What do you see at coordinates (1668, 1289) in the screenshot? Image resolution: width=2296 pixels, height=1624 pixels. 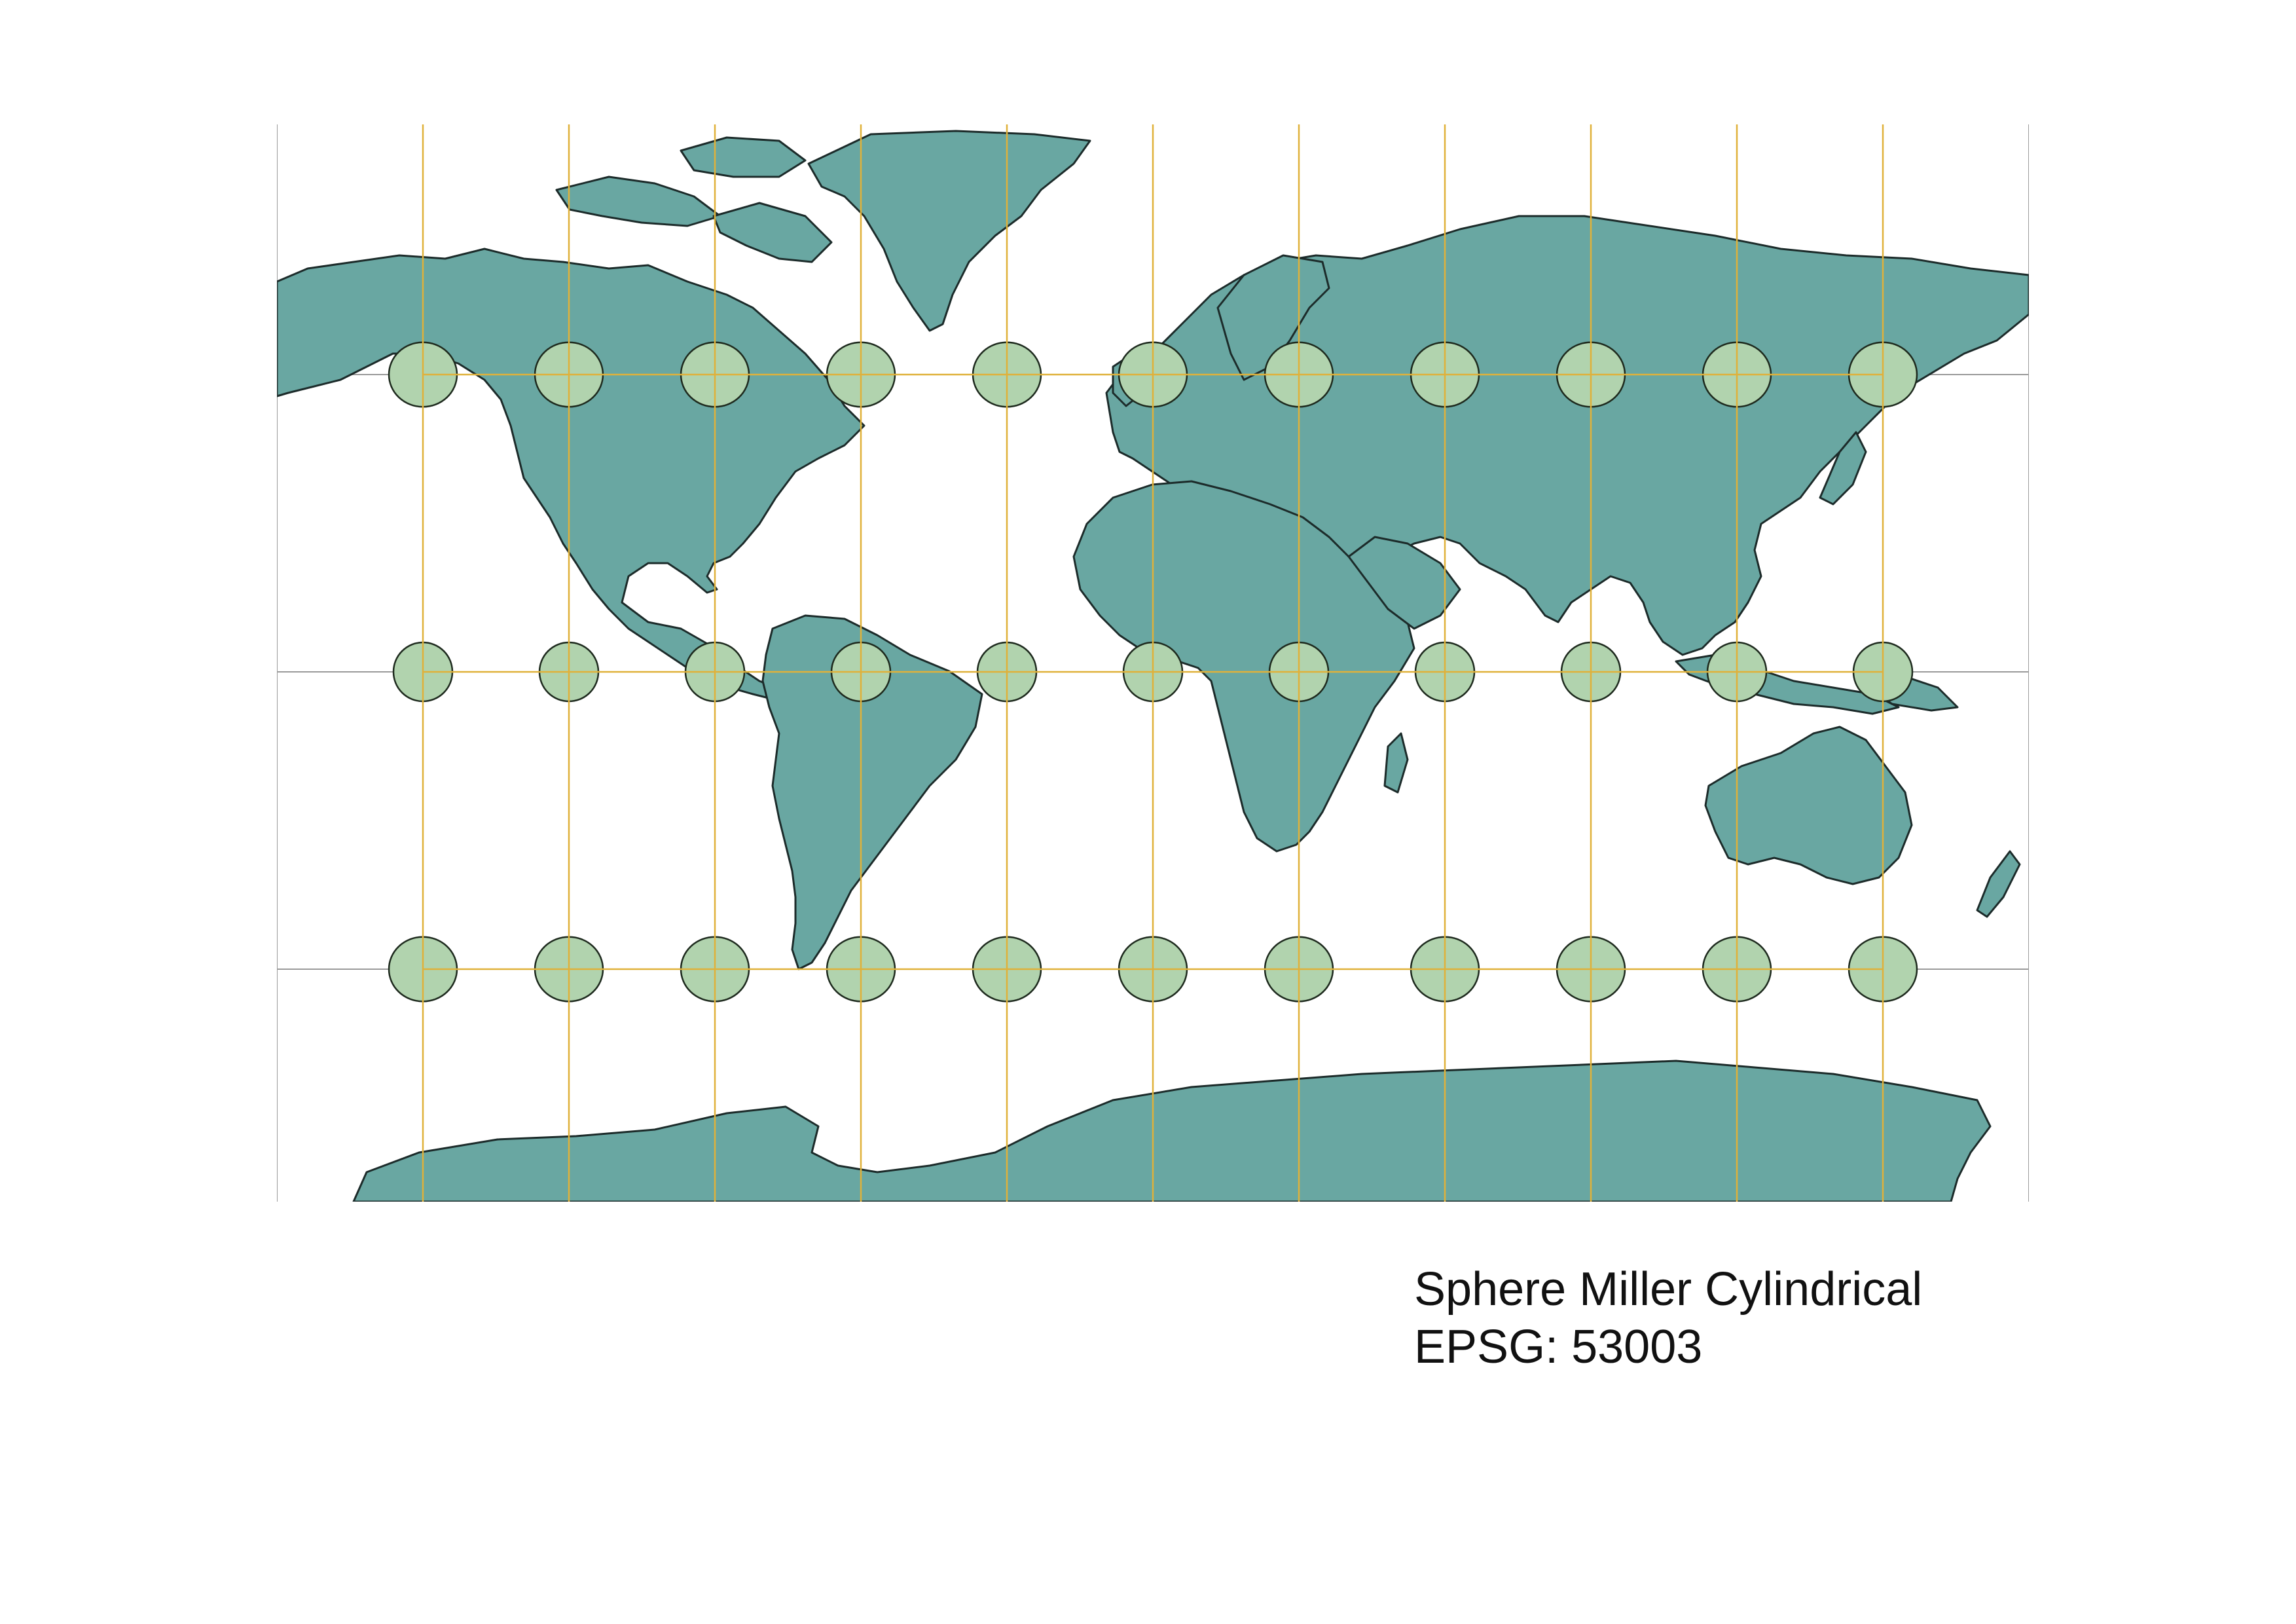 I see `projection-name: Sphere Miller Cylindrical` at bounding box center [1668, 1289].